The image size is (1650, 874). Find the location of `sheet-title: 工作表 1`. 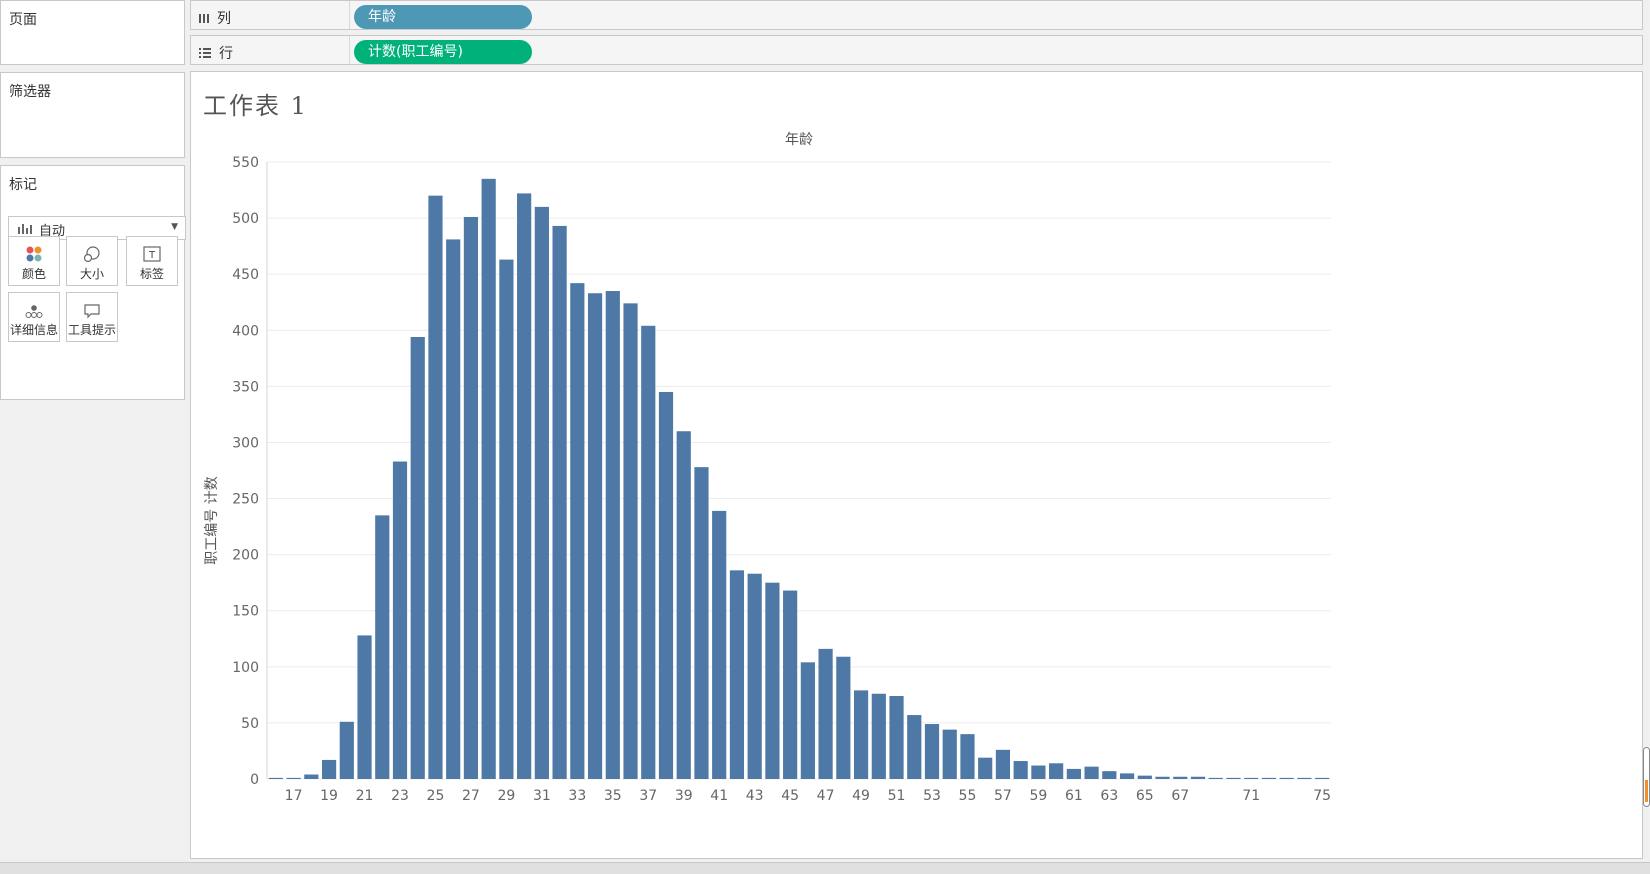

sheet-title: 工作表 1 is located at coordinates (255, 106).